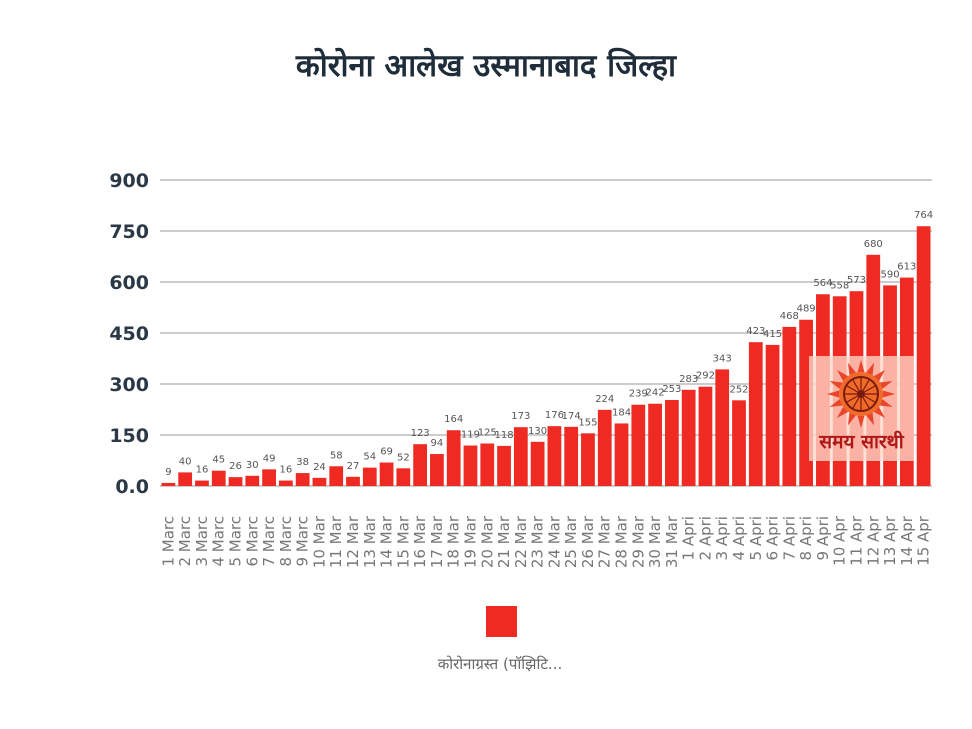  What do you see at coordinates (621, 412) in the screenshot?
I see `bar-value-label: 184` at bounding box center [621, 412].